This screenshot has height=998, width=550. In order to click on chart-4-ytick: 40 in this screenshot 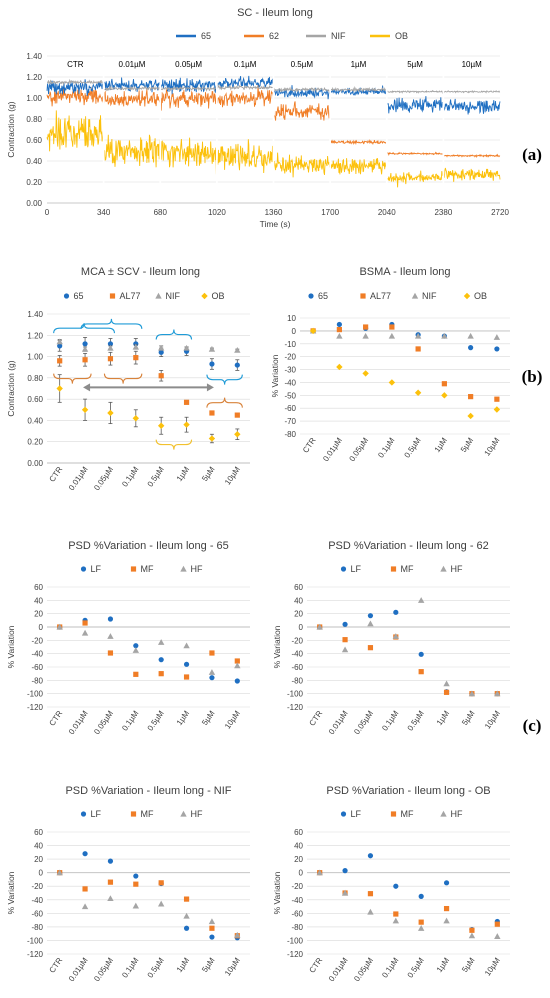, I will do `click(298, 600)`.